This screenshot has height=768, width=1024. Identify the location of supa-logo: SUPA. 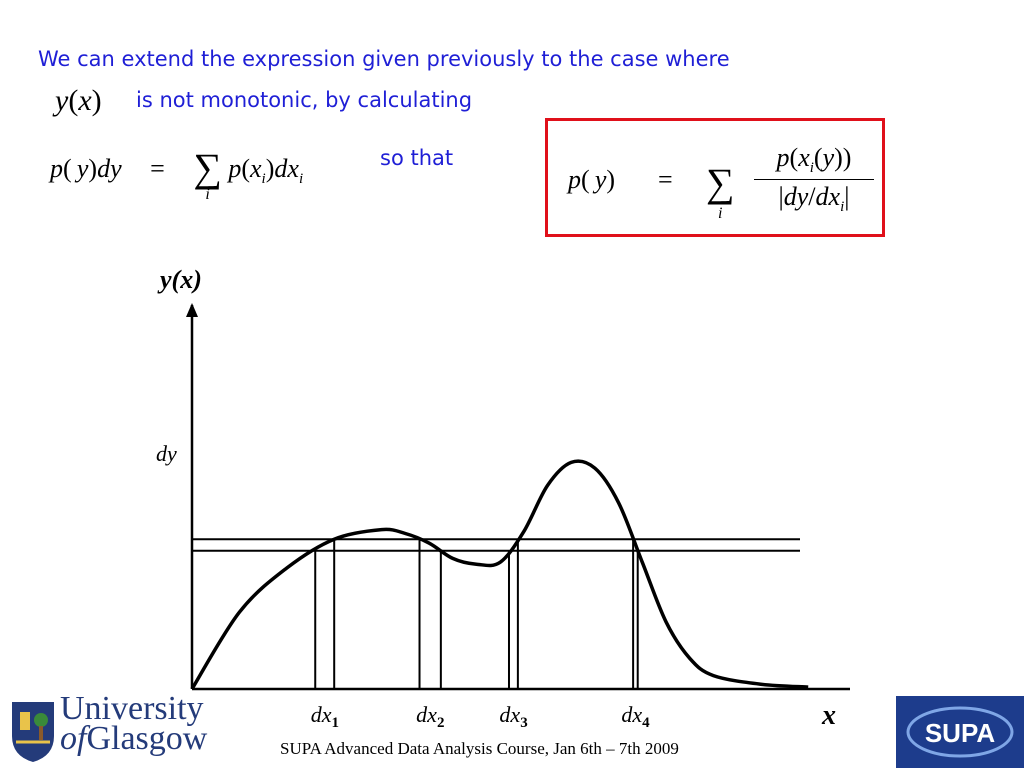
(960, 732).